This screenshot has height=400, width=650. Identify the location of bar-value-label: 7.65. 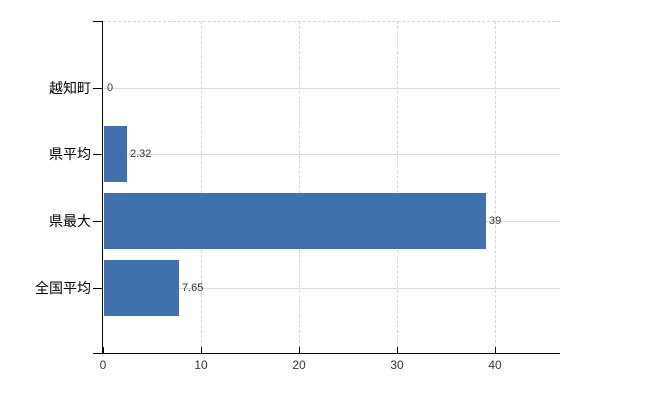
(193, 288).